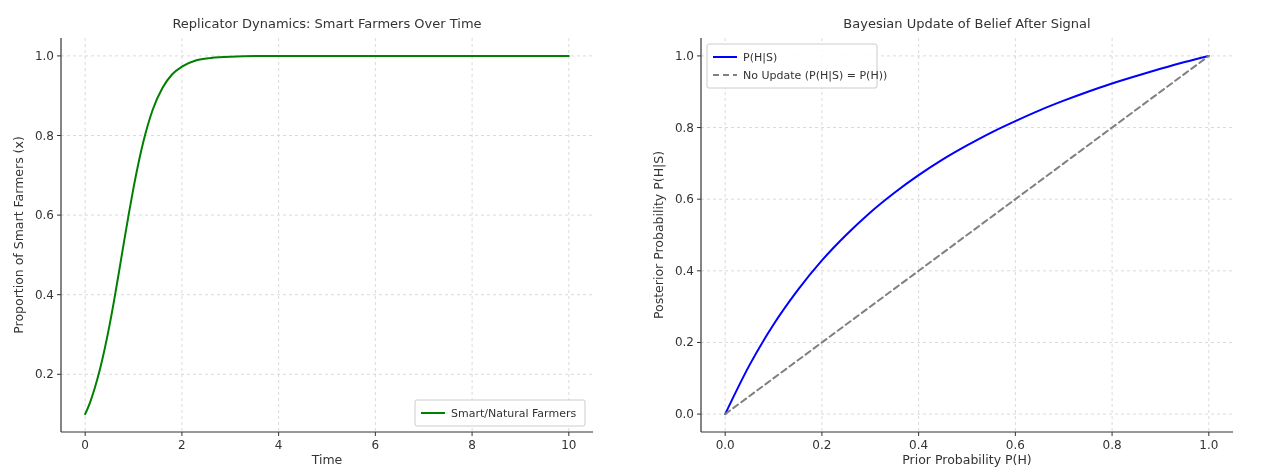 This screenshot has width=1276, height=473. What do you see at coordinates (326, 459) in the screenshot?
I see `x-axis-title: Time` at bounding box center [326, 459].